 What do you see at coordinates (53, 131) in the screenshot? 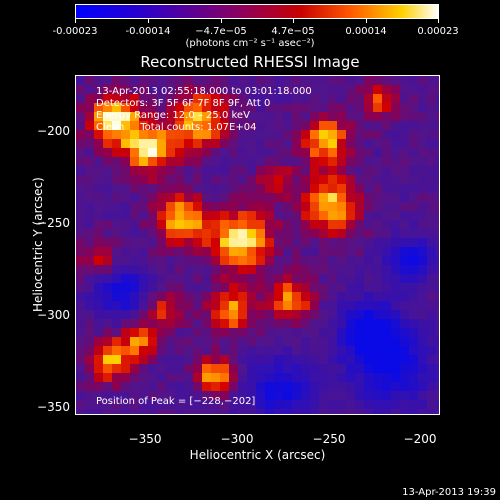
I see `y-tick-label: −200` at bounding box center [53, 131].